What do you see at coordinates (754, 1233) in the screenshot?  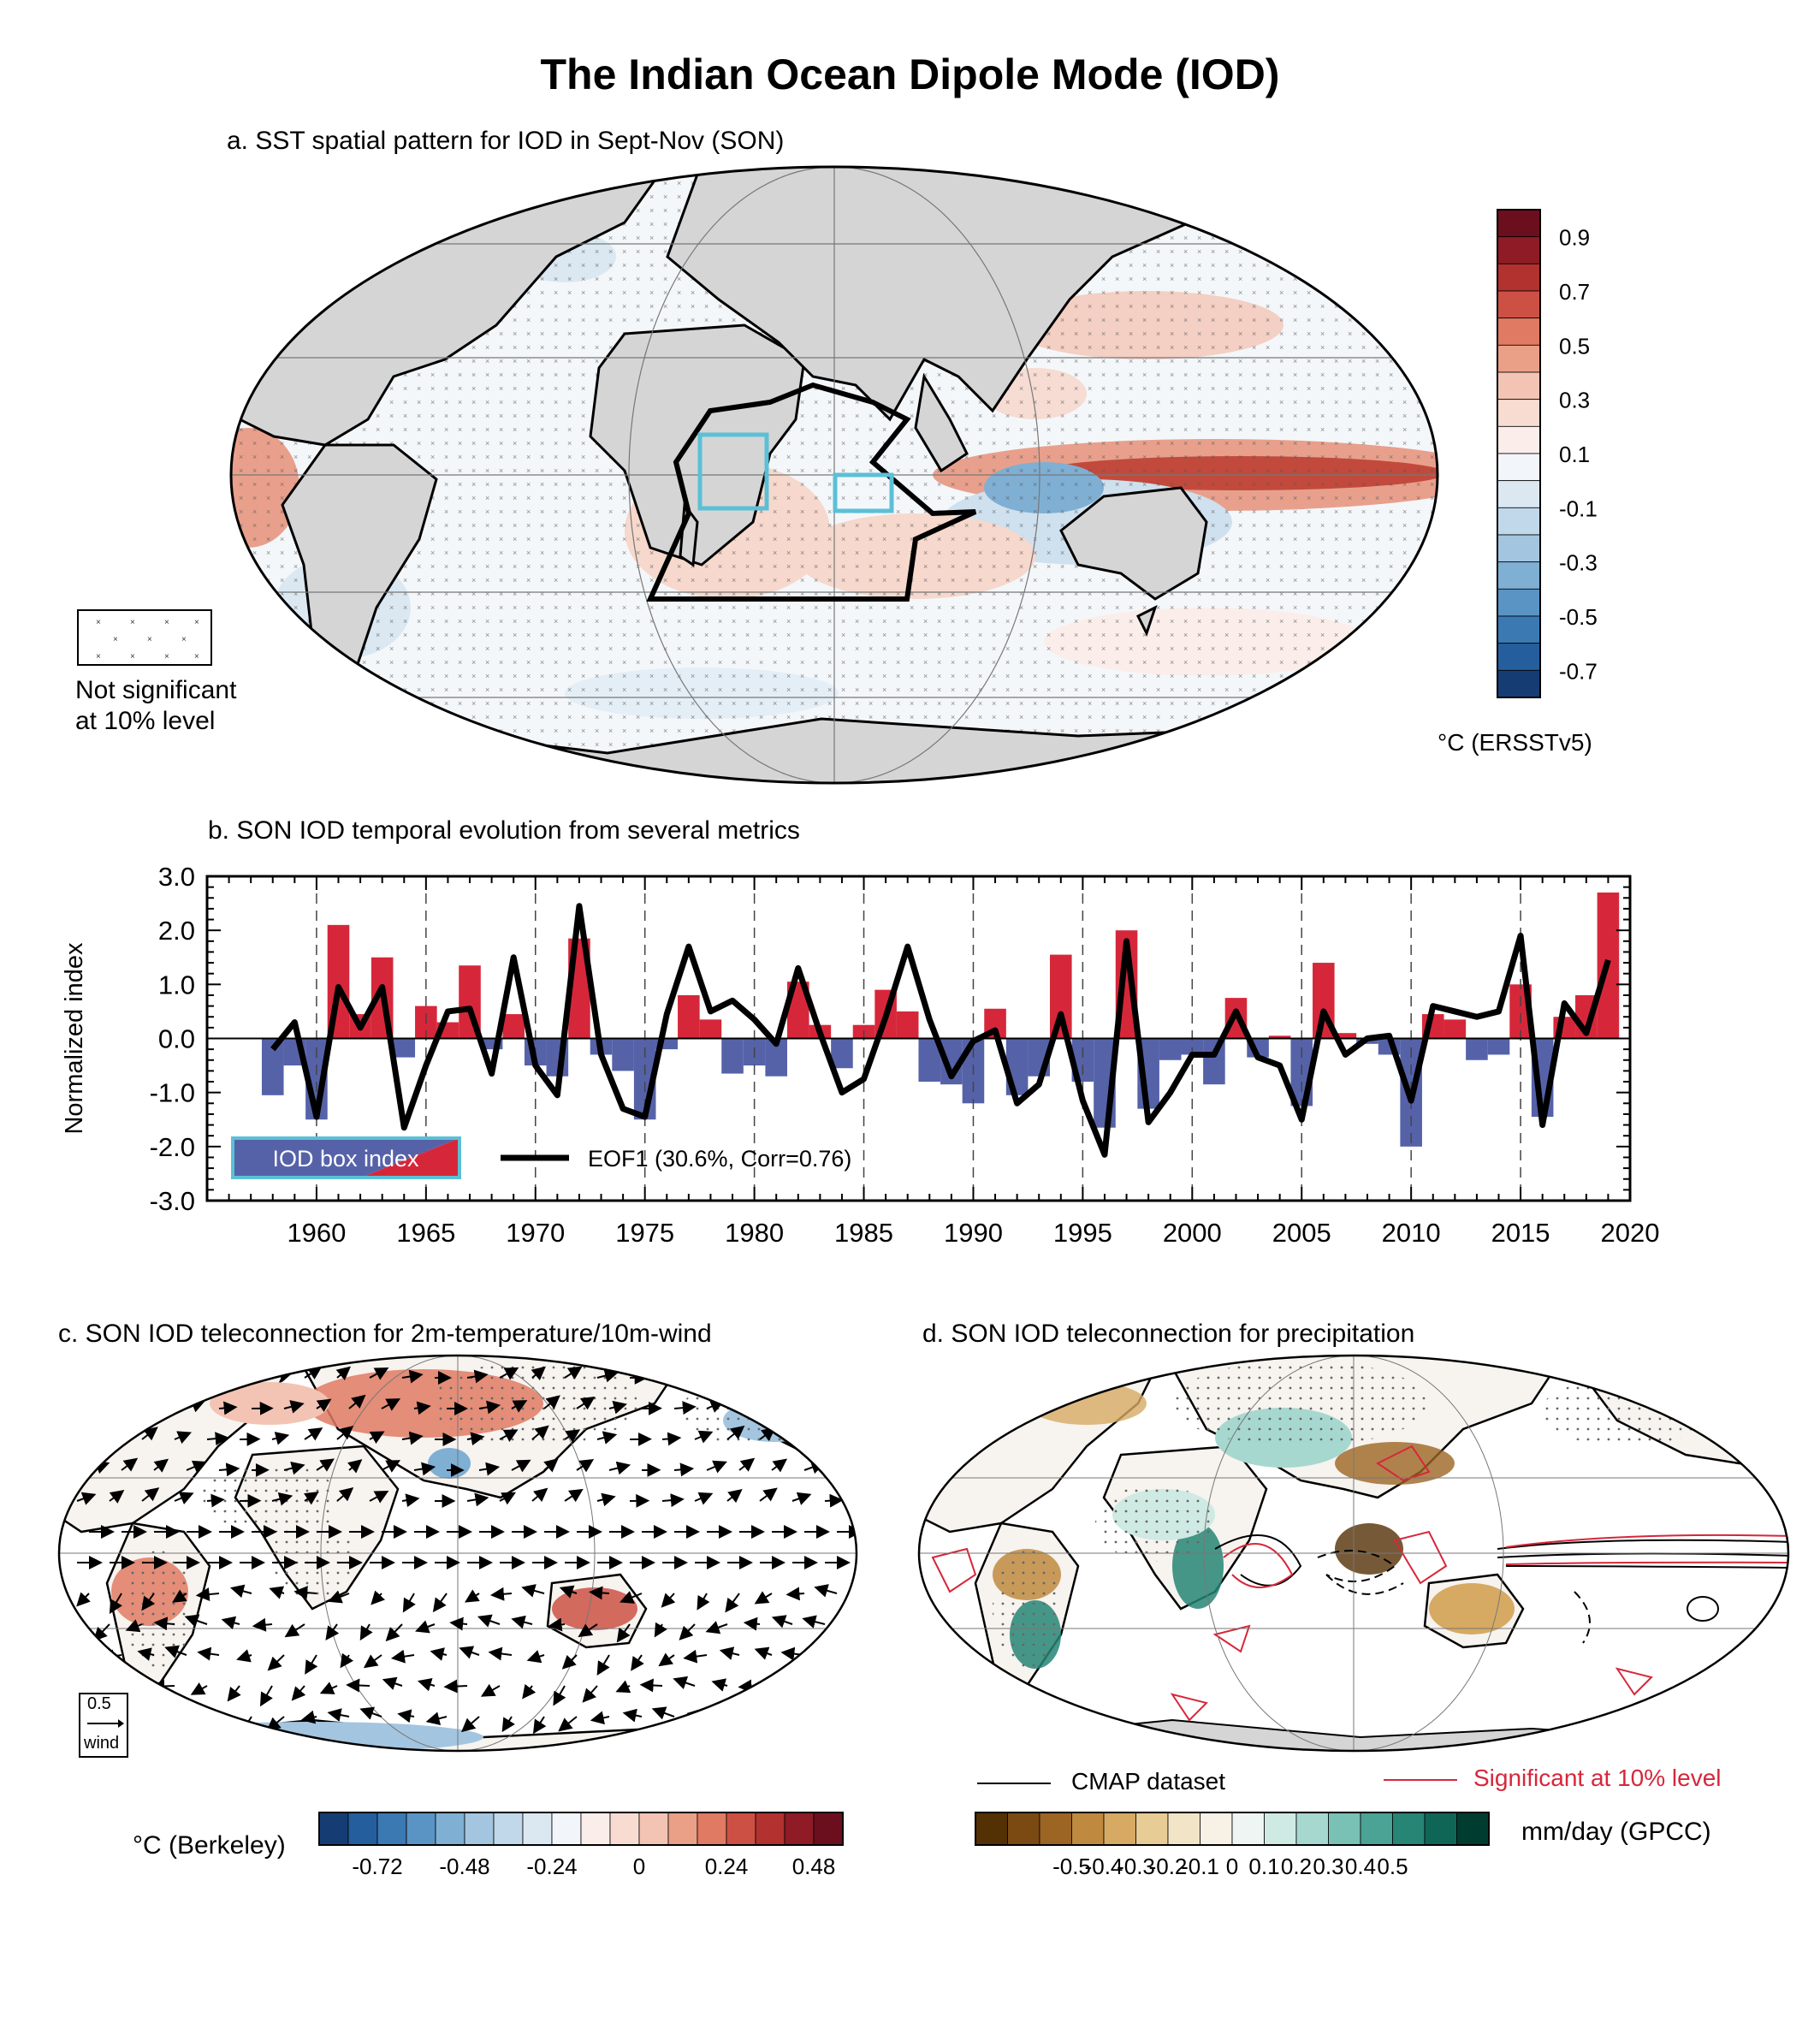 I see `x-tick-label: 1980` at bounding box center [754, 1233].